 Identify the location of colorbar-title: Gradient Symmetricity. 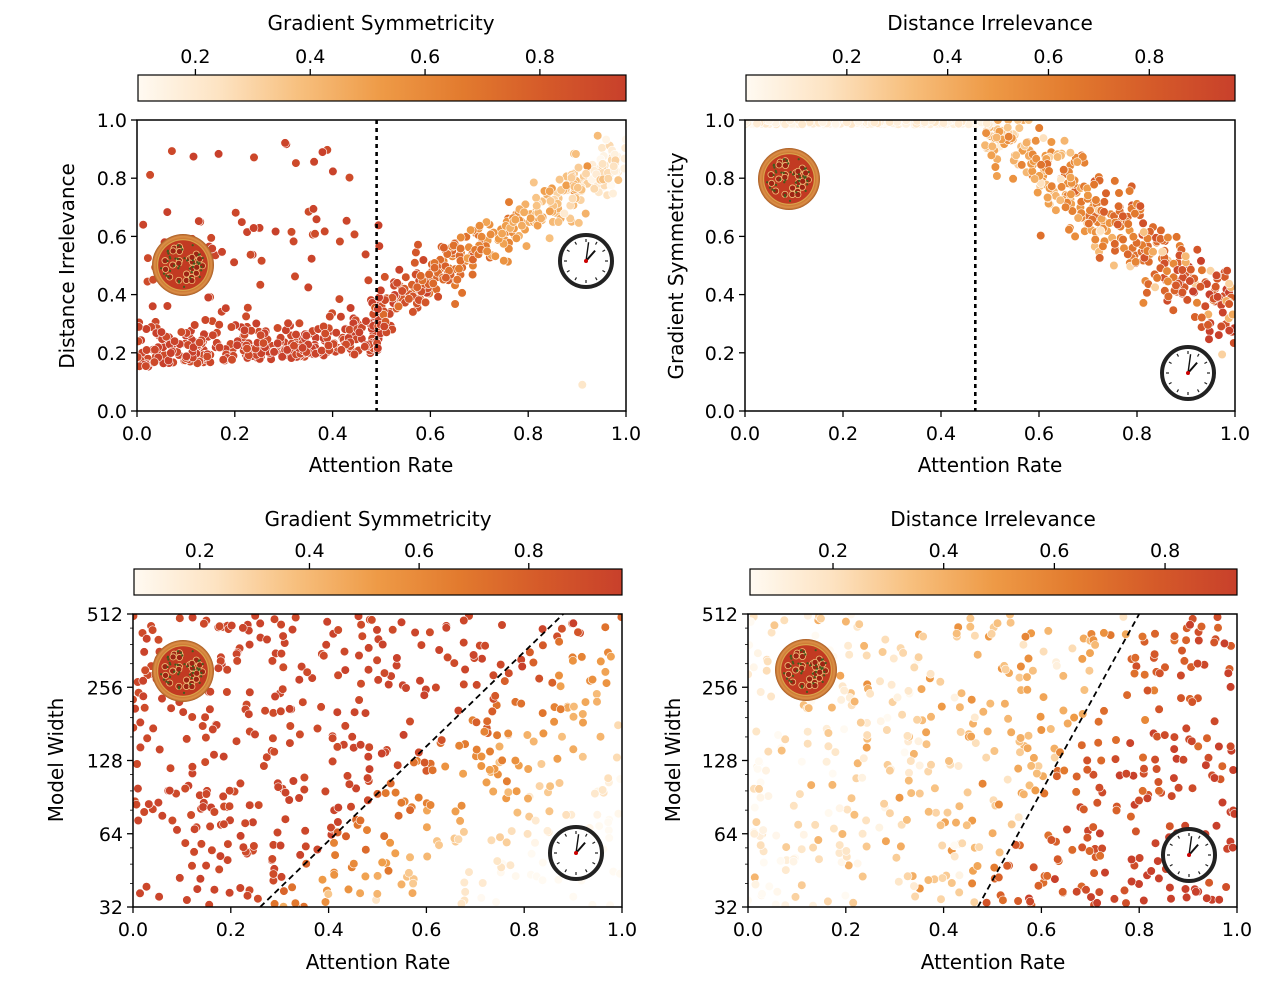
(380, 23).